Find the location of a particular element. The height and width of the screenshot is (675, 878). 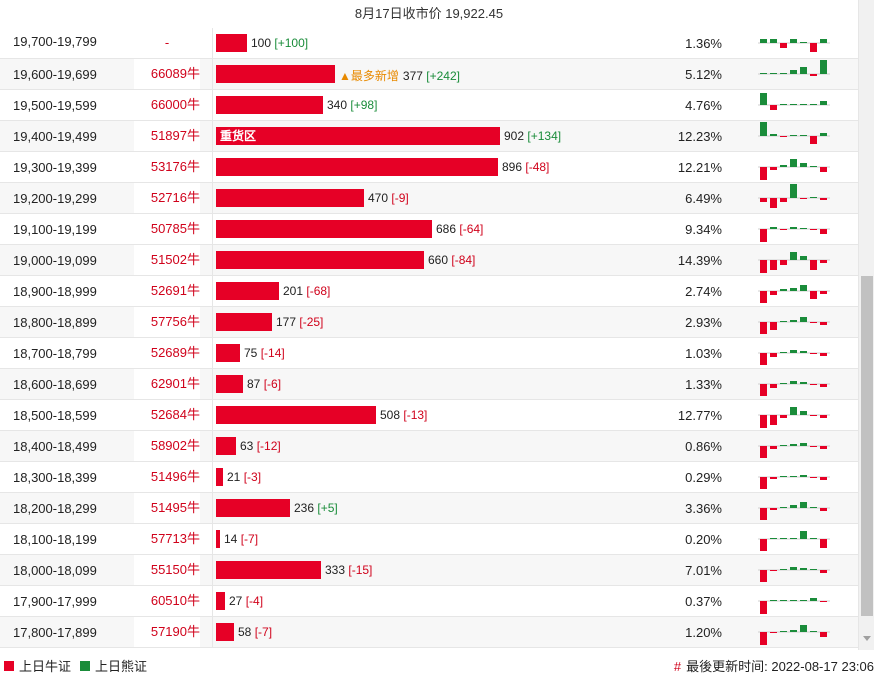

cbbc-code-link: 50785牛 is located at coordinates (167, 229).